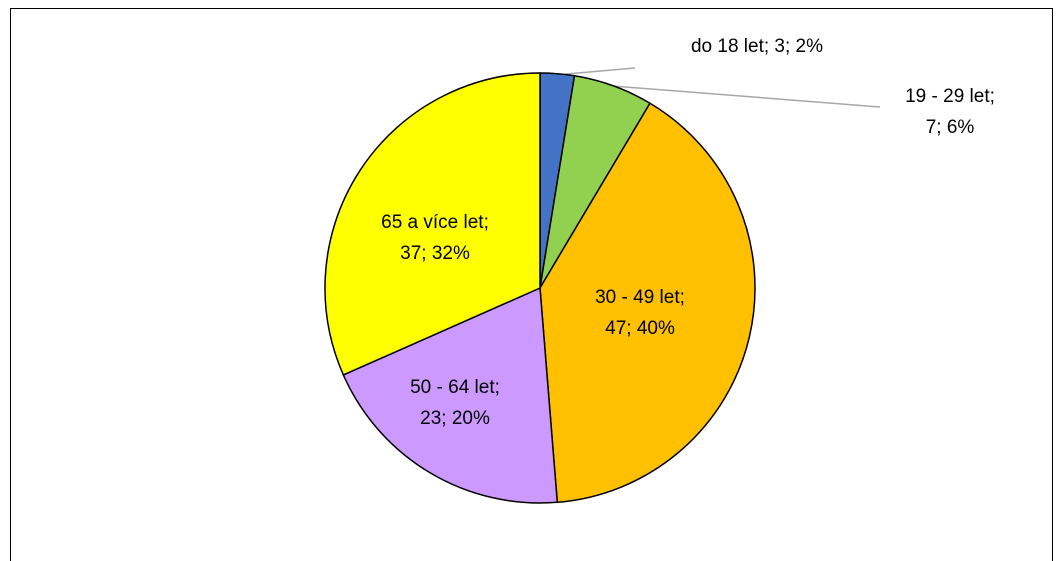 The height and width of the screenshot is (561, 1060). What do you see at coordinates (435, 253) in the screenshot?
I see `data-label: 37; 32%` at bounding box center [435, 253].